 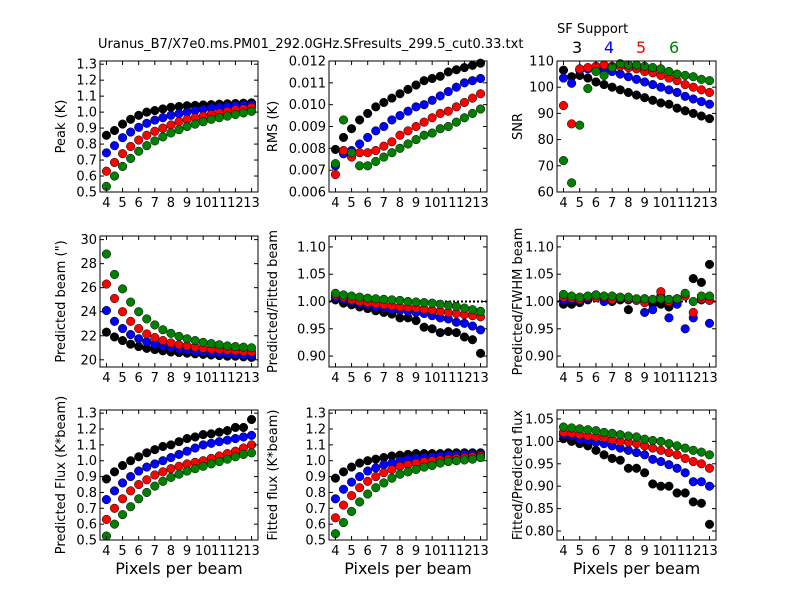 What do you see at coordinates (315, 414) in the screenshot?
I see `y-tick-label: 1.3` at bounding box center [315, 414].